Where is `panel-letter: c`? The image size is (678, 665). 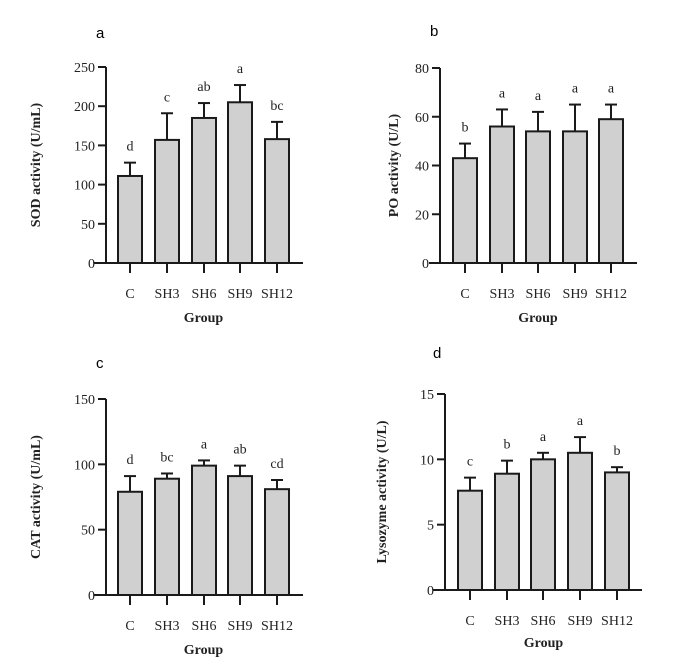 panel-letter: c is located at coordinates (100, 363).